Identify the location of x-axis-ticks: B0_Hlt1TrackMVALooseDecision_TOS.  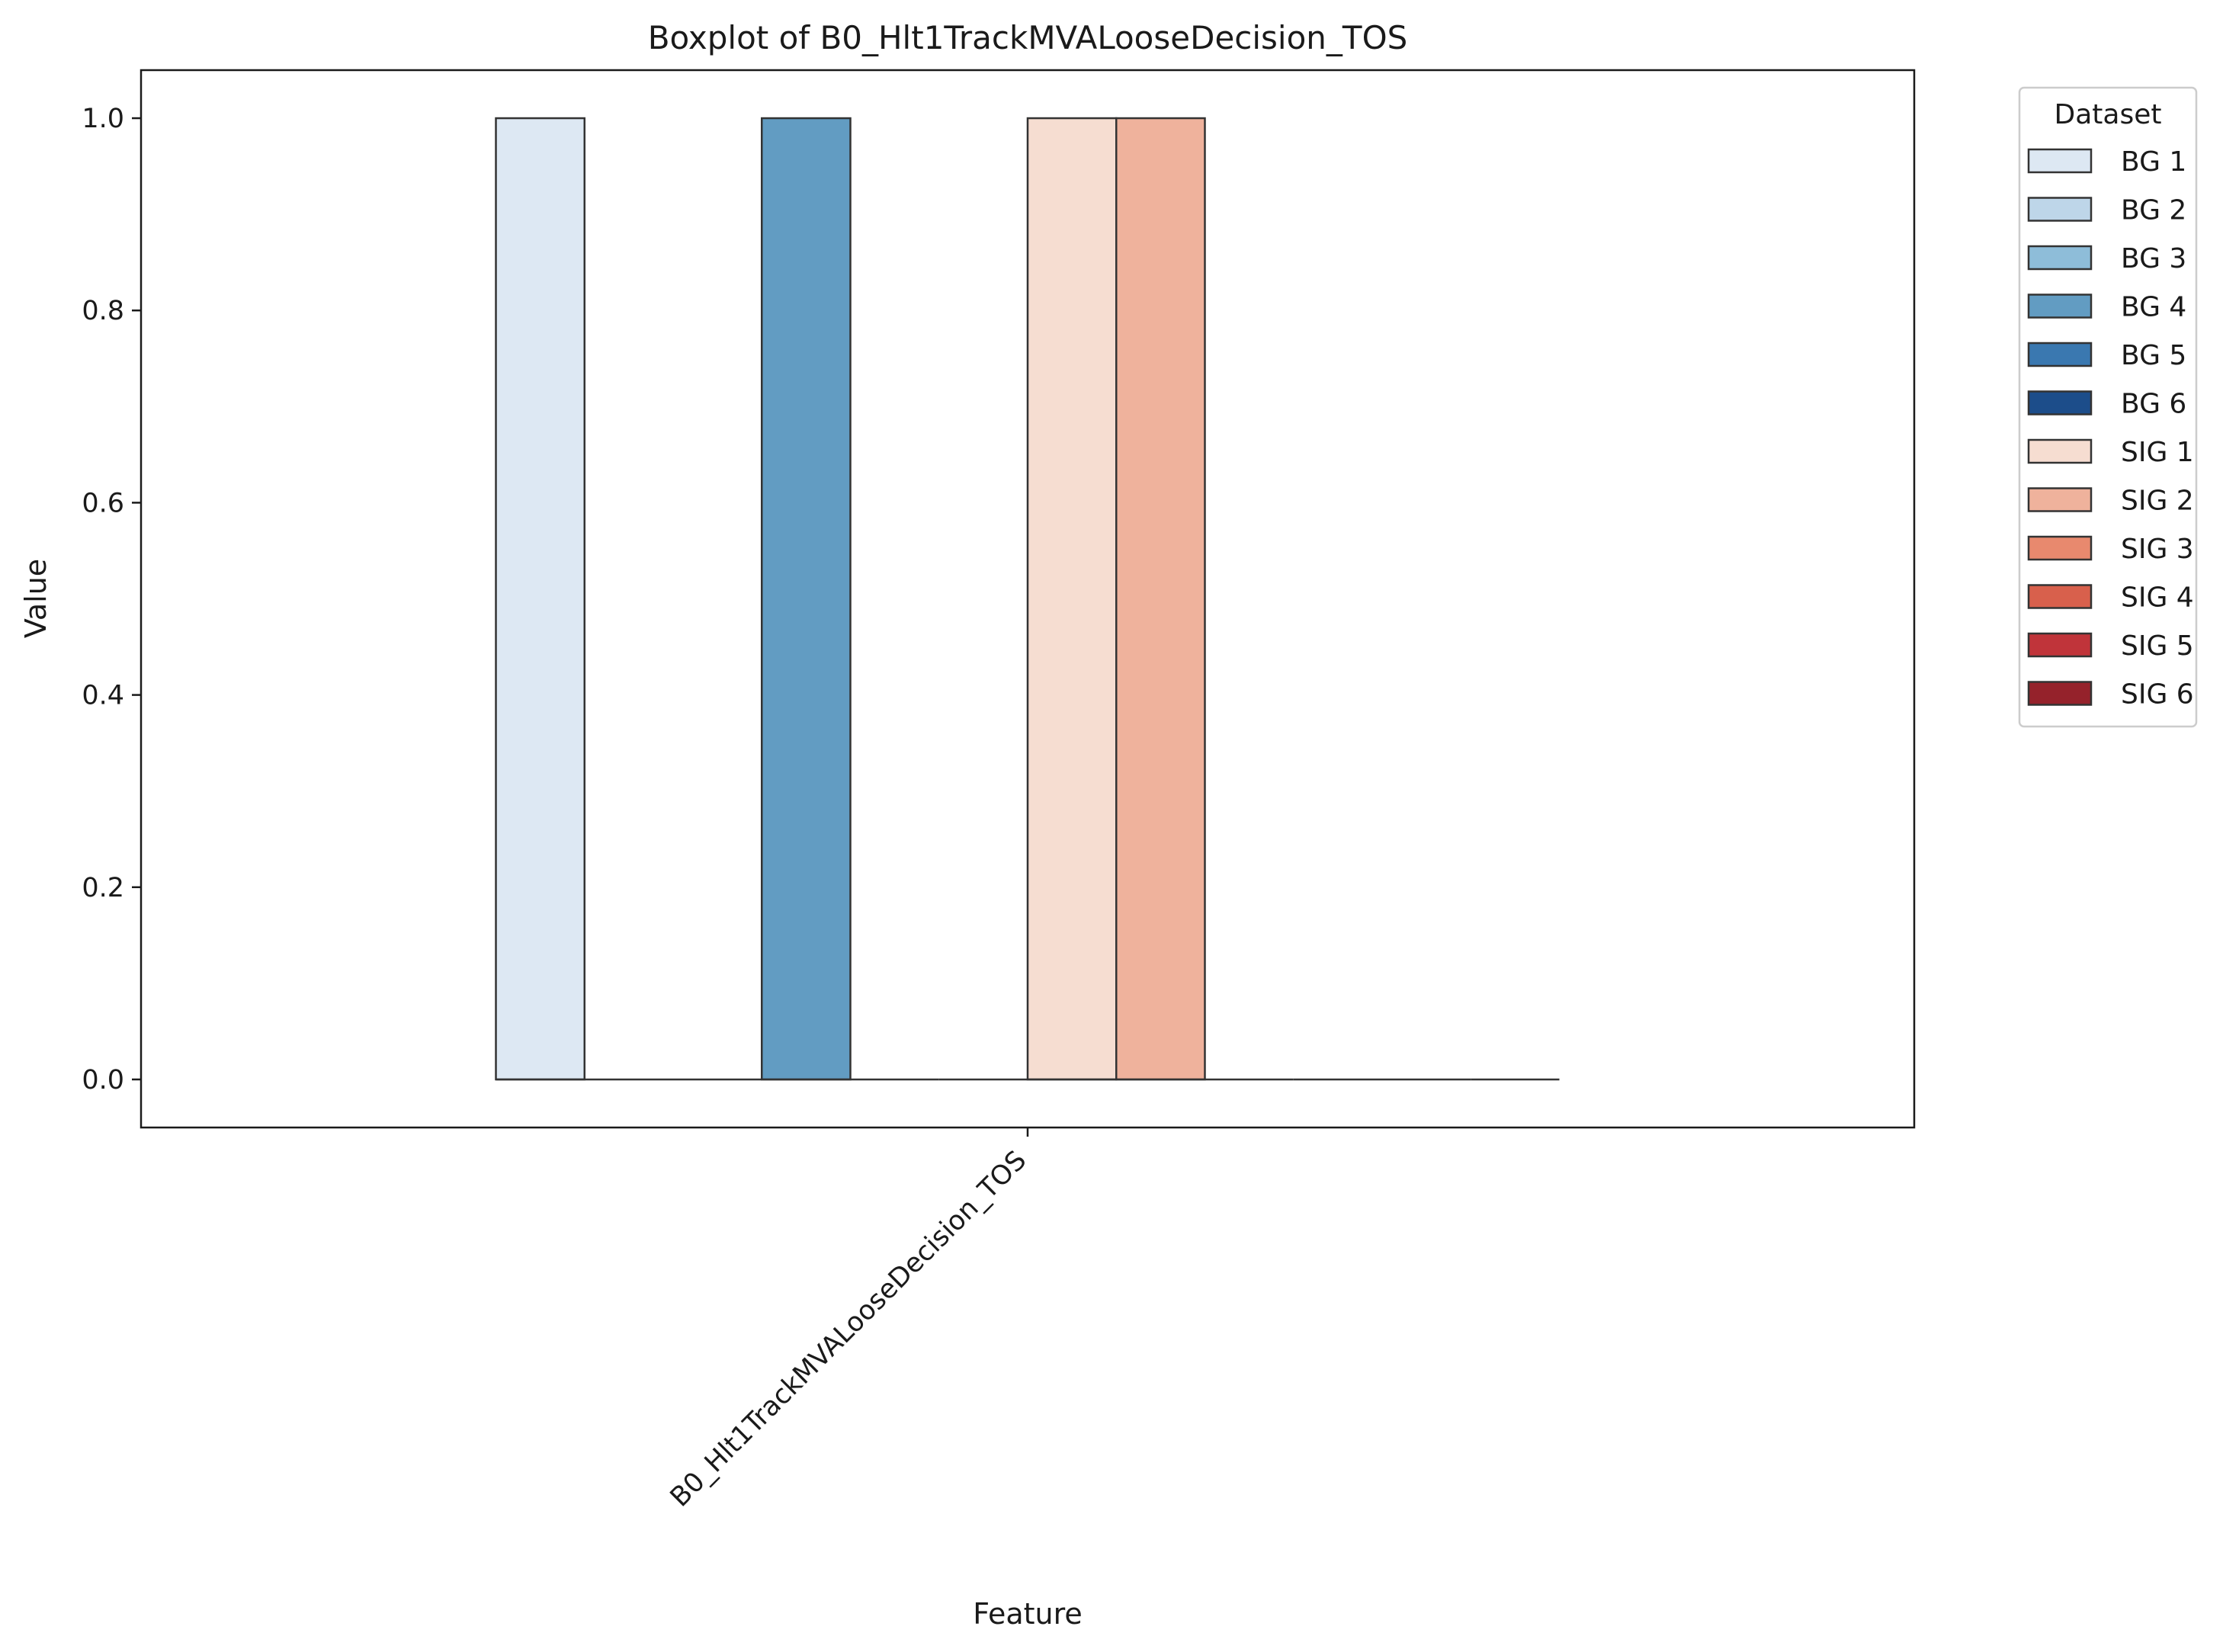
(849, 1320).